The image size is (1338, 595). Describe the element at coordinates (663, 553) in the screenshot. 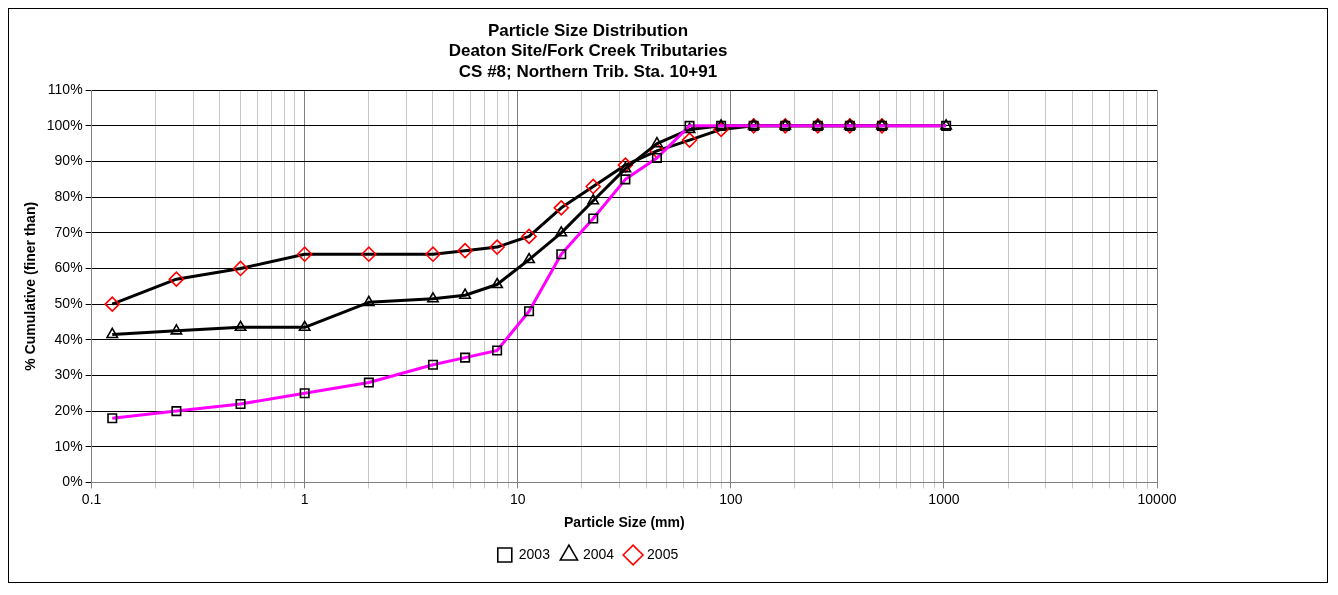

I see `legend-label: 2005` at that location.